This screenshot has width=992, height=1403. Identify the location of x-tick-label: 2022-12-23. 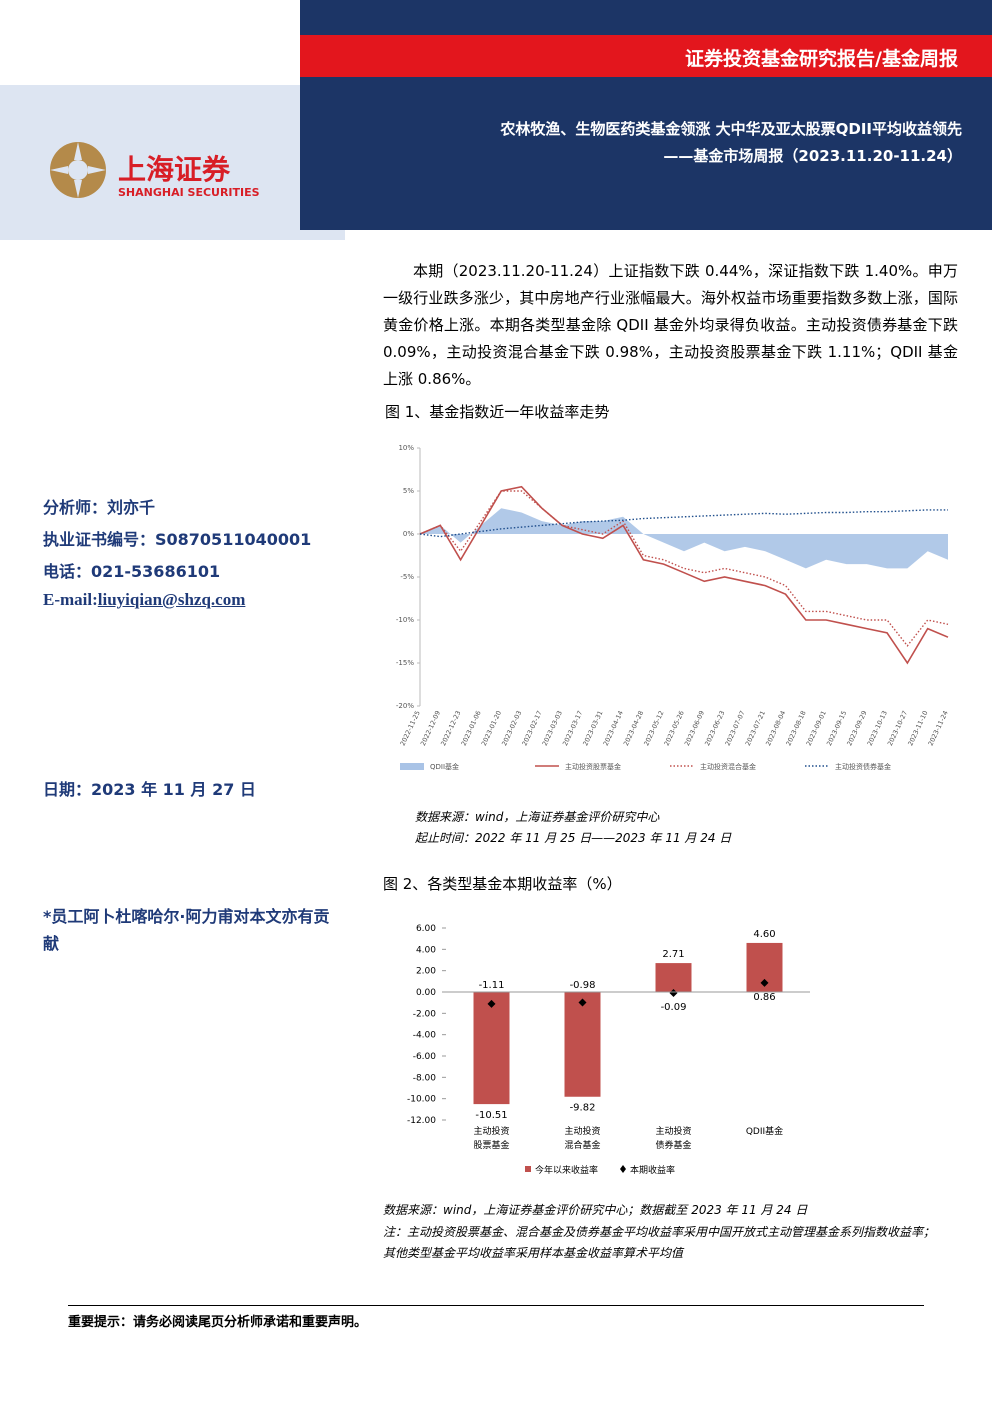
(450, 728).